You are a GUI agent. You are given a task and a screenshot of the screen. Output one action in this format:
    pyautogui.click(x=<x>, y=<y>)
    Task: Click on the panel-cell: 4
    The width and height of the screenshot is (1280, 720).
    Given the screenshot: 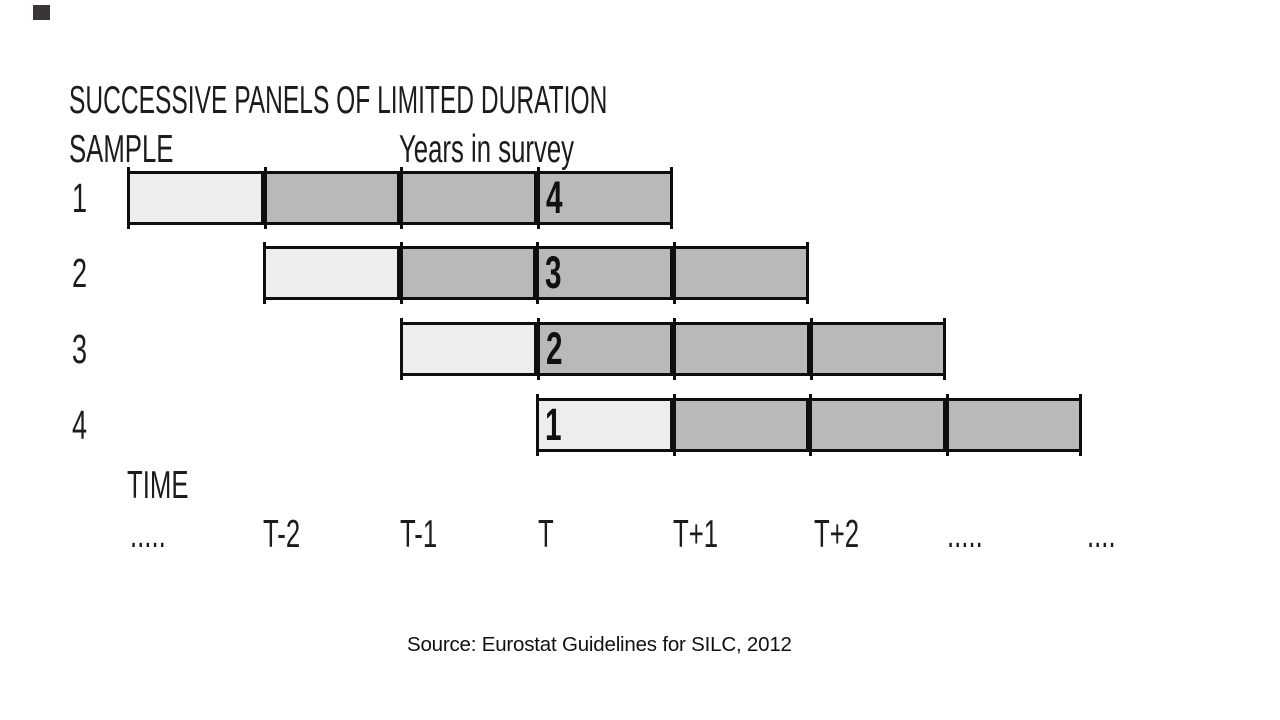 What is the action you would take?
    pyautogui.click(x=604, y=198)
    